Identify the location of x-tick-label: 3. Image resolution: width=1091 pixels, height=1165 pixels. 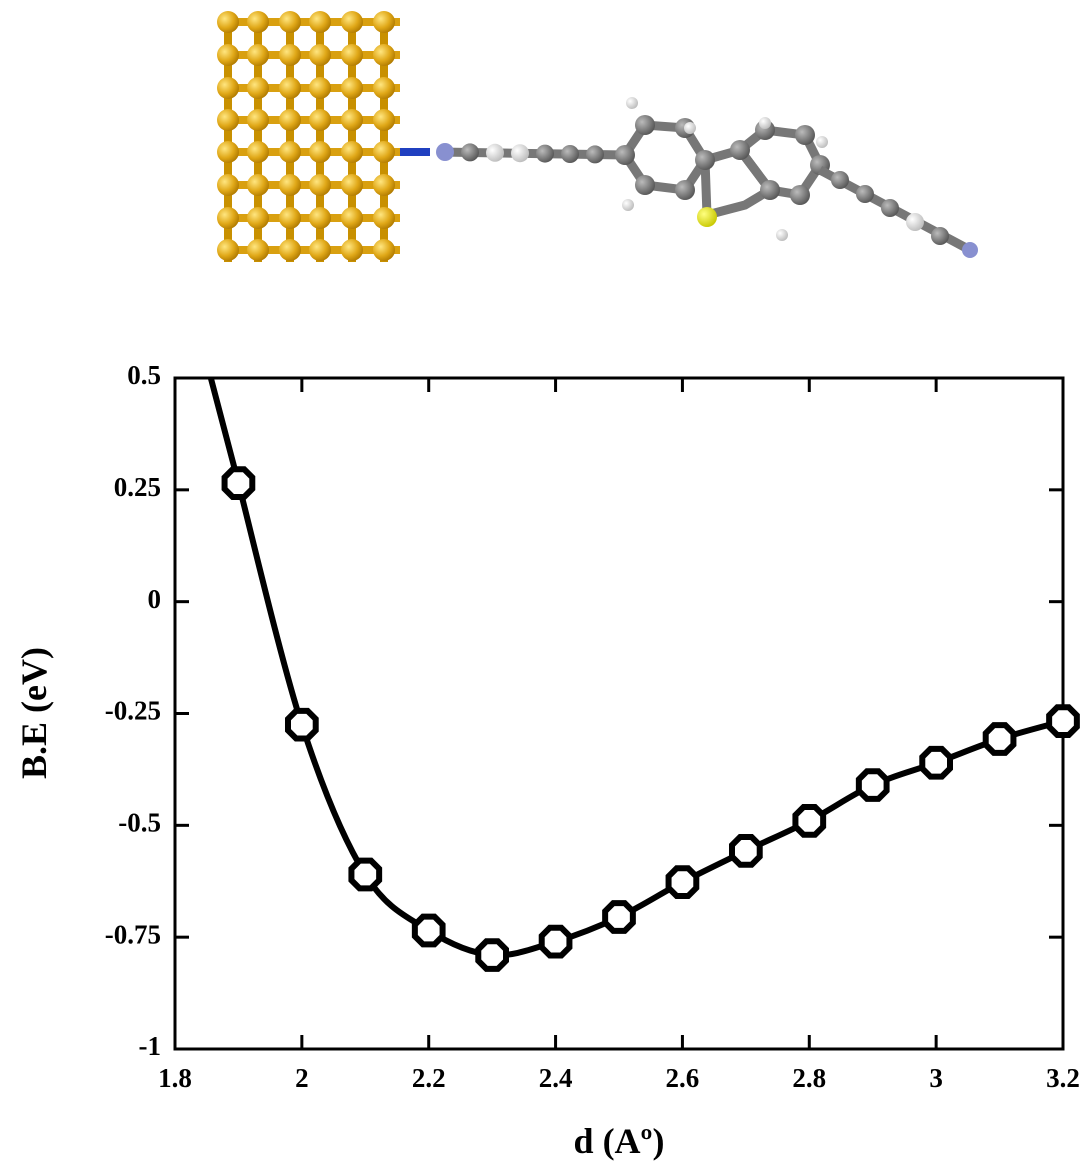
(936, 1078).